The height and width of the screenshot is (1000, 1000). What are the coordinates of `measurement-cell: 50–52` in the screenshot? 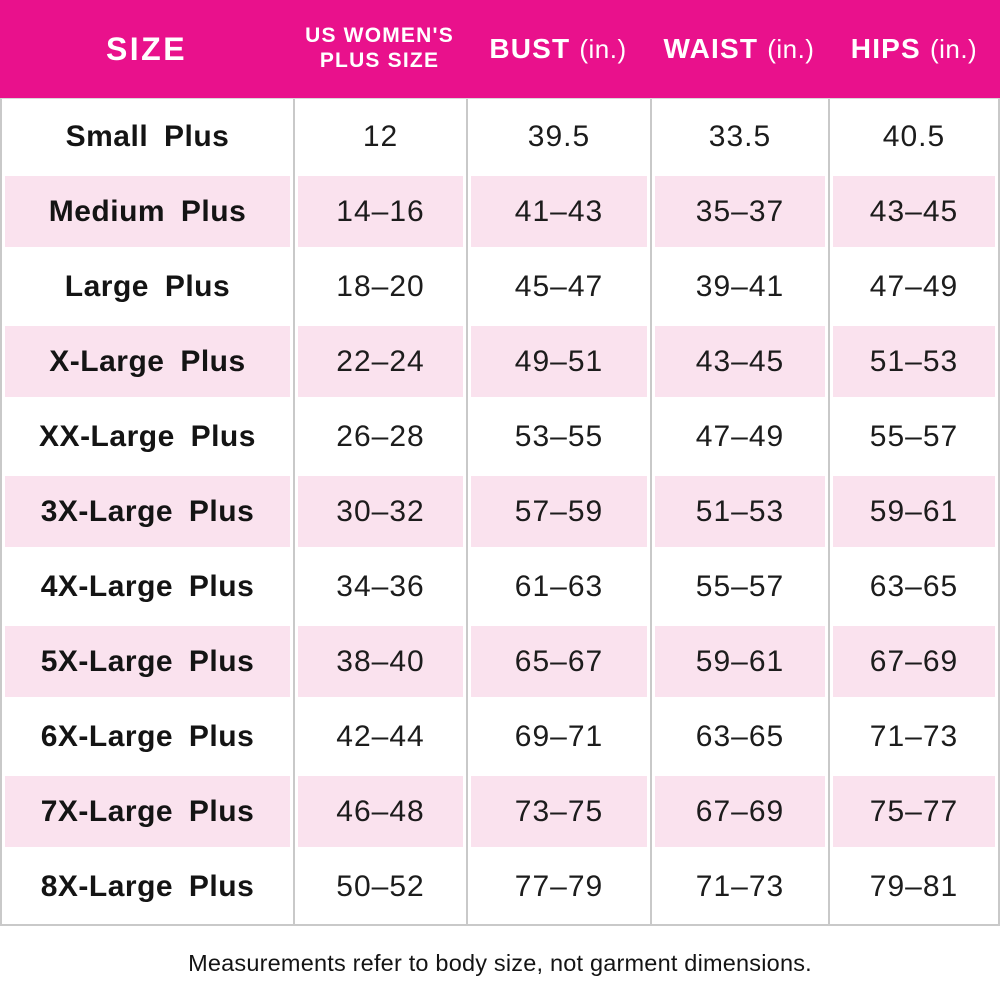 It's located at (379, 886).